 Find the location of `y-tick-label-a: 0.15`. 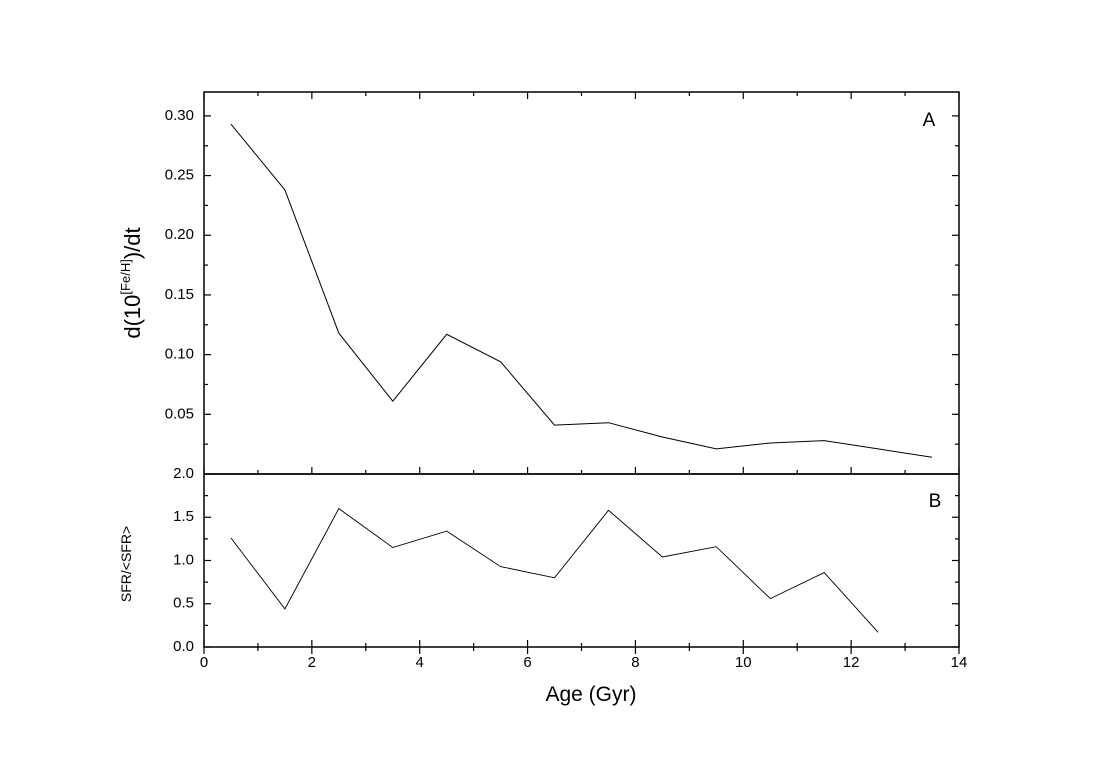

y-tick-label-a: 0.15 is located at coordinates (179, 294).